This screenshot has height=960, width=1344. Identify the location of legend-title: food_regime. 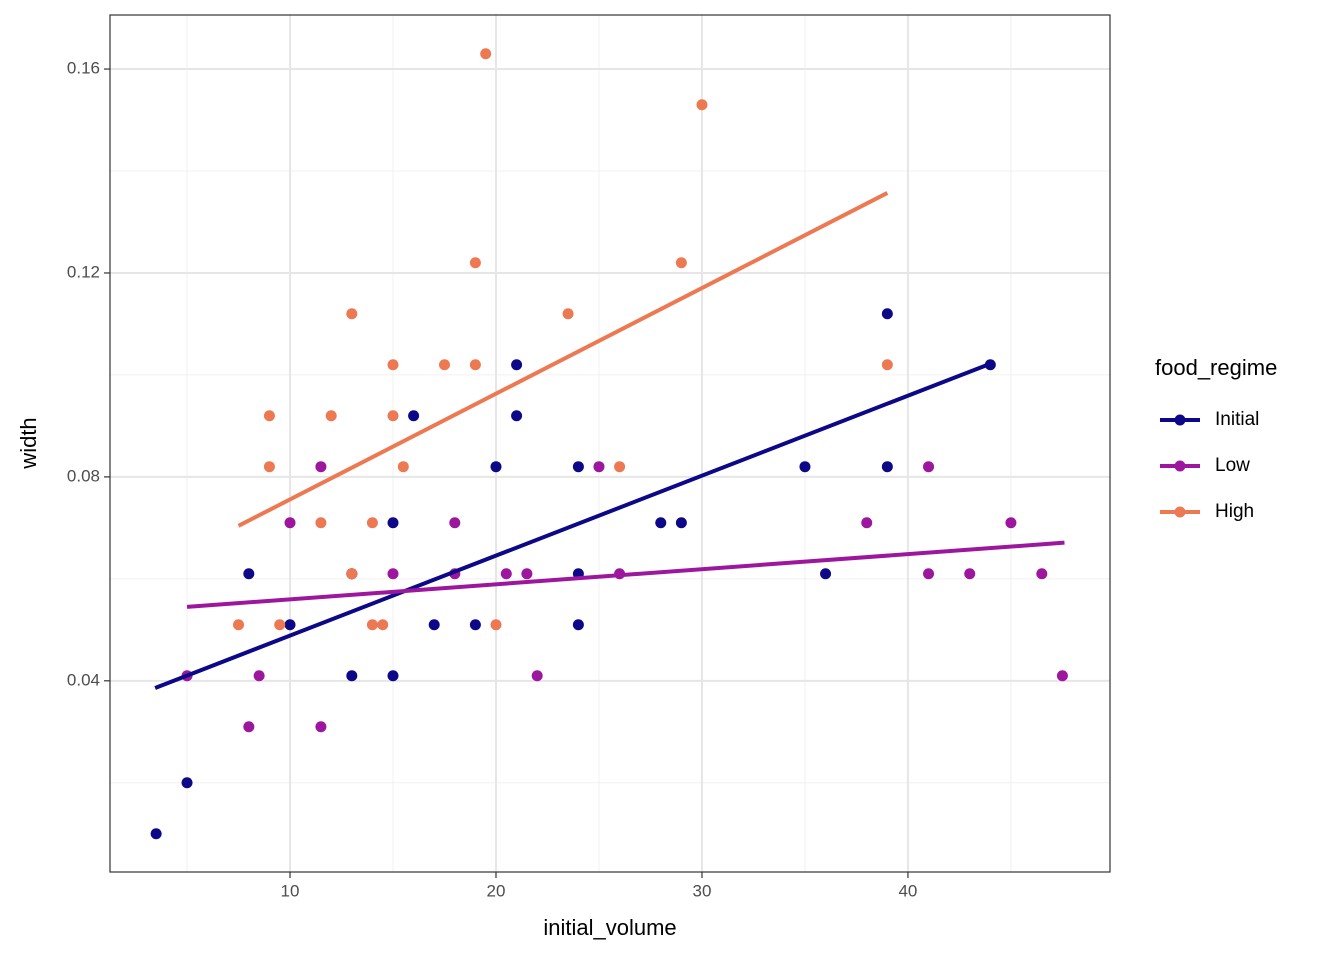
(1216, 367).